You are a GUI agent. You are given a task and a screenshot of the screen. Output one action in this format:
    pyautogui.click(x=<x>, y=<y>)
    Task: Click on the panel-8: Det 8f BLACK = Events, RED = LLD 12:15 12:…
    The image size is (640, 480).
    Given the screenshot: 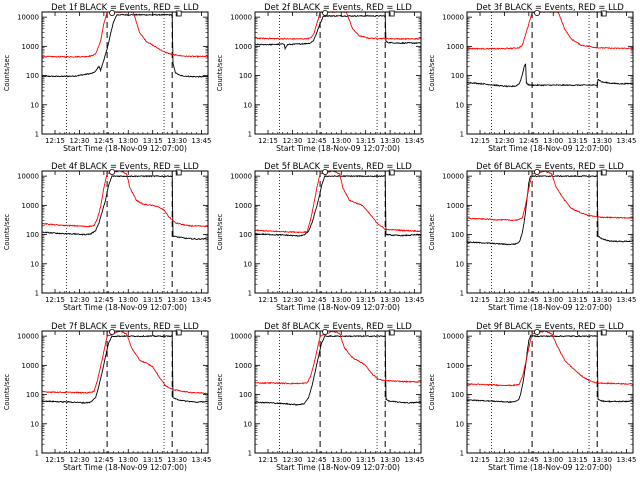 What is the action you would take?
    pyautogui.click(x=320, y=396)
    